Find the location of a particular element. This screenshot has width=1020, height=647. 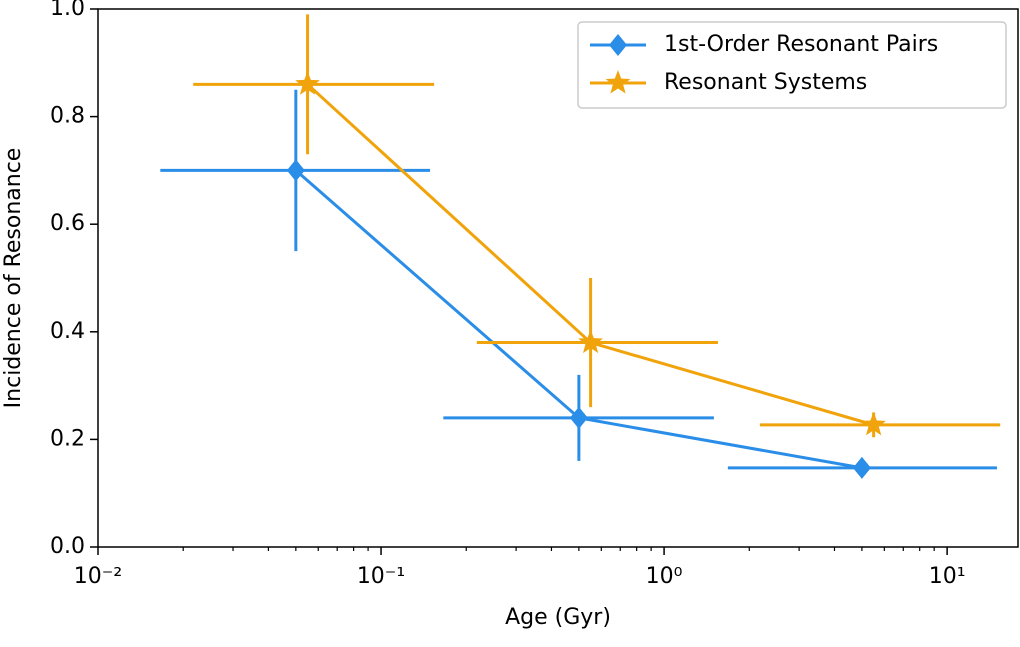

y-tick-label: 0.0 is located at coordinates (67, 546).